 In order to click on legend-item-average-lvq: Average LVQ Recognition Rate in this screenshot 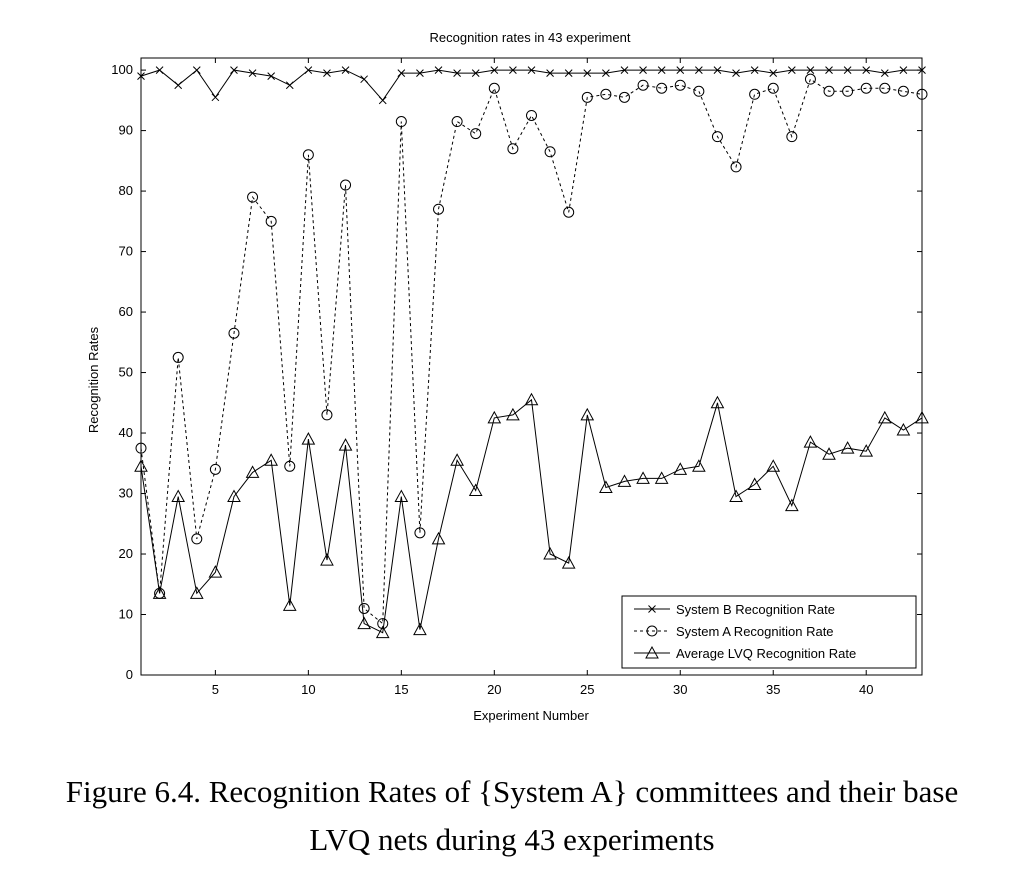, I will do `click(745, 653)`.